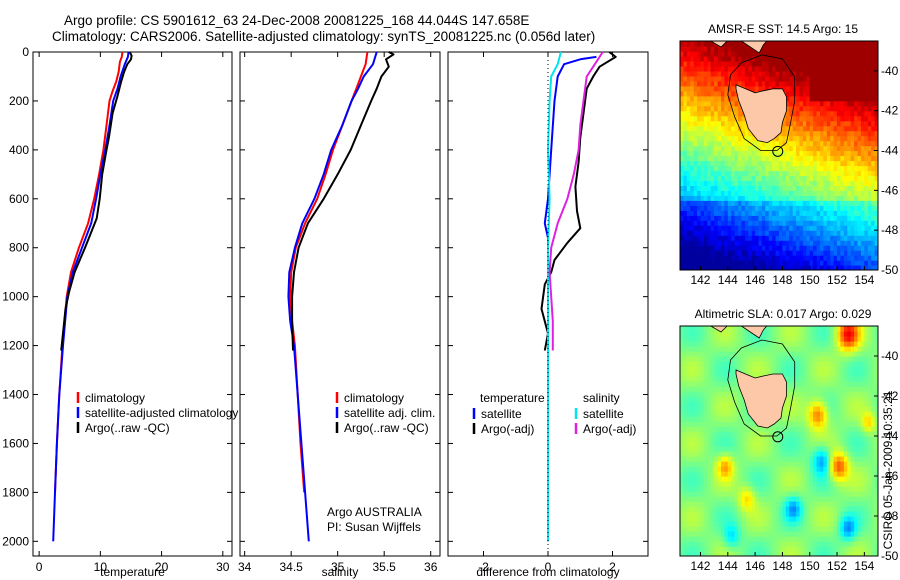  What do you see at coordinates (761, 102) in the screenshot?
I see `depth-contour` at bounding box center [761, 102].